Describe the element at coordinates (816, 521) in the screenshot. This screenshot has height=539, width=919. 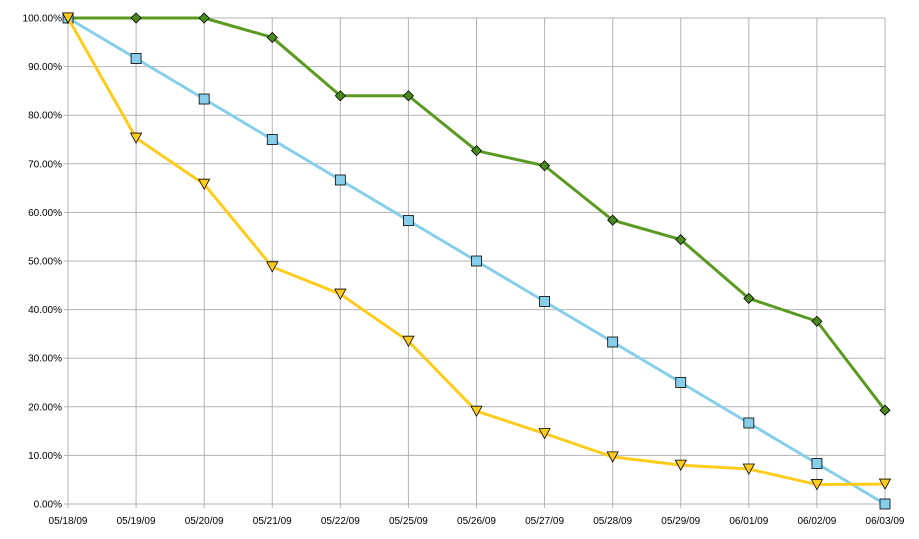
I see `x-tick-label: 06/02/09` at that location.